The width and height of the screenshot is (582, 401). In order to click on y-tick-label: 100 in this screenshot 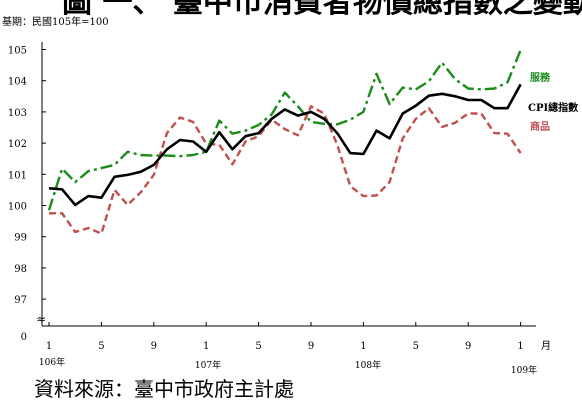, I will do `click(17, 207)`.